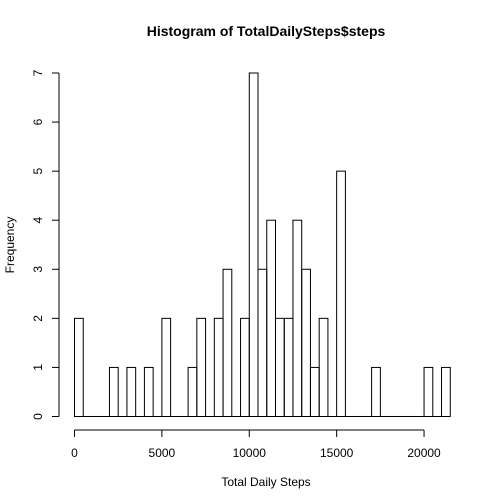 Image resolution: width=504 pixels, height=504 pixels. Describe the element at coordinates (337, 453) in the screenshot. I see `x-tick-label: 15000` at that location.